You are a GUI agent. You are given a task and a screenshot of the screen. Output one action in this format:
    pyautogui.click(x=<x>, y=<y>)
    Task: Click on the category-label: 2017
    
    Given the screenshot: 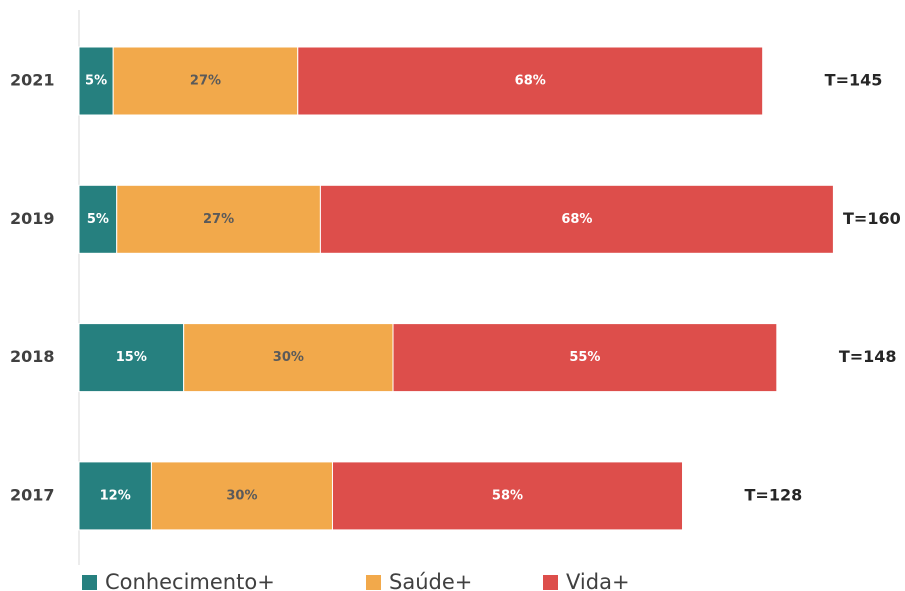 What is the action you would take?
    pyautogui.click(x=32, y=494)
    